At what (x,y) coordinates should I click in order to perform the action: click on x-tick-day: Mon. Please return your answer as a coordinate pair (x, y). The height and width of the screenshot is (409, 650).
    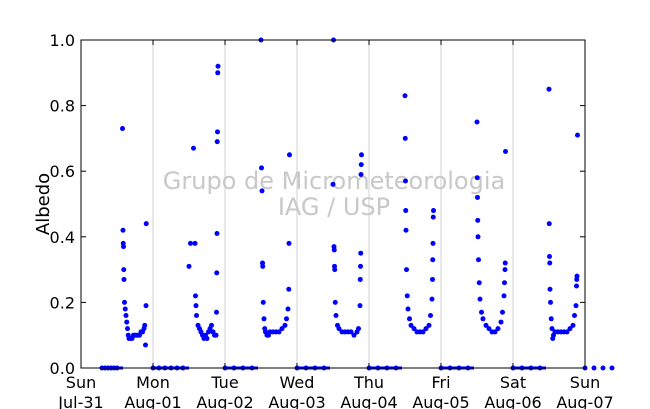
    Looking at the image, I should click on (153, 382).